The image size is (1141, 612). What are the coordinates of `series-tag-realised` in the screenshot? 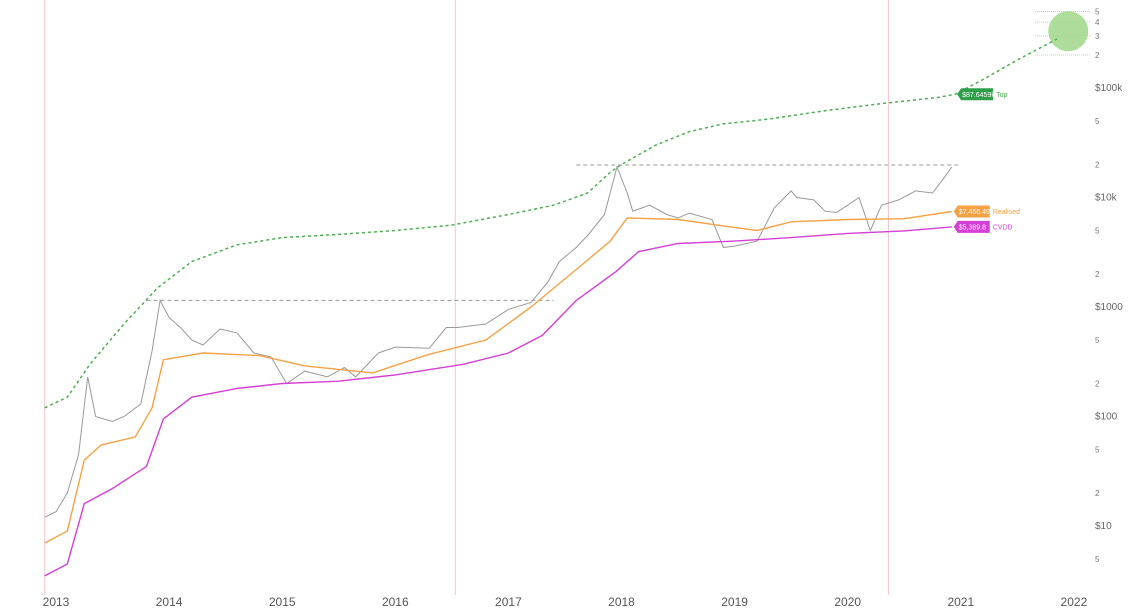 It's located at (971, 211).